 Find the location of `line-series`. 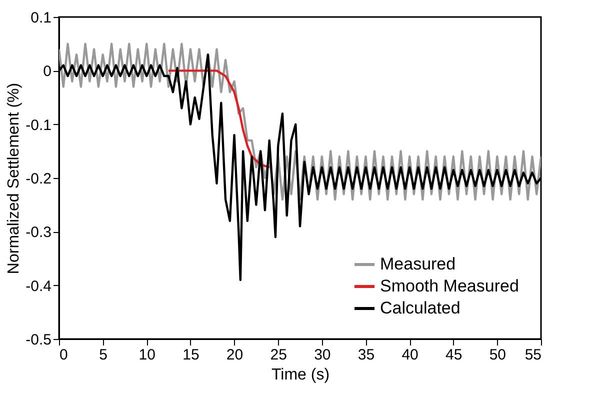

line-series is located at coordinates (218, 119).